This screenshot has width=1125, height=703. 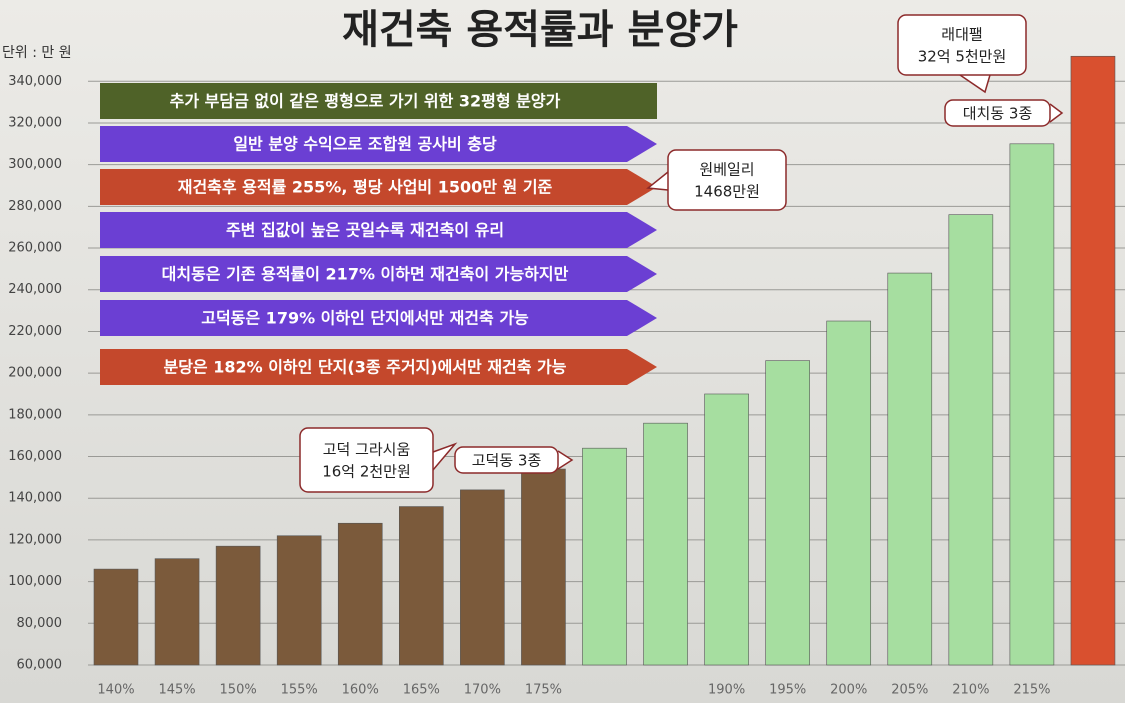 What do you see at coordinates (35, 248) in the screenshot?
I see `y-tick-label: 260,000` at bounding box center [35, 248].